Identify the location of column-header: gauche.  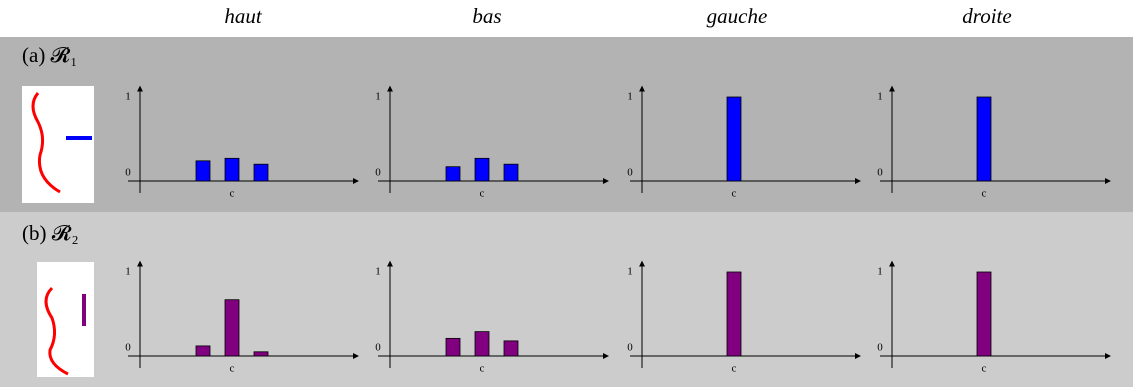
(737, 16).